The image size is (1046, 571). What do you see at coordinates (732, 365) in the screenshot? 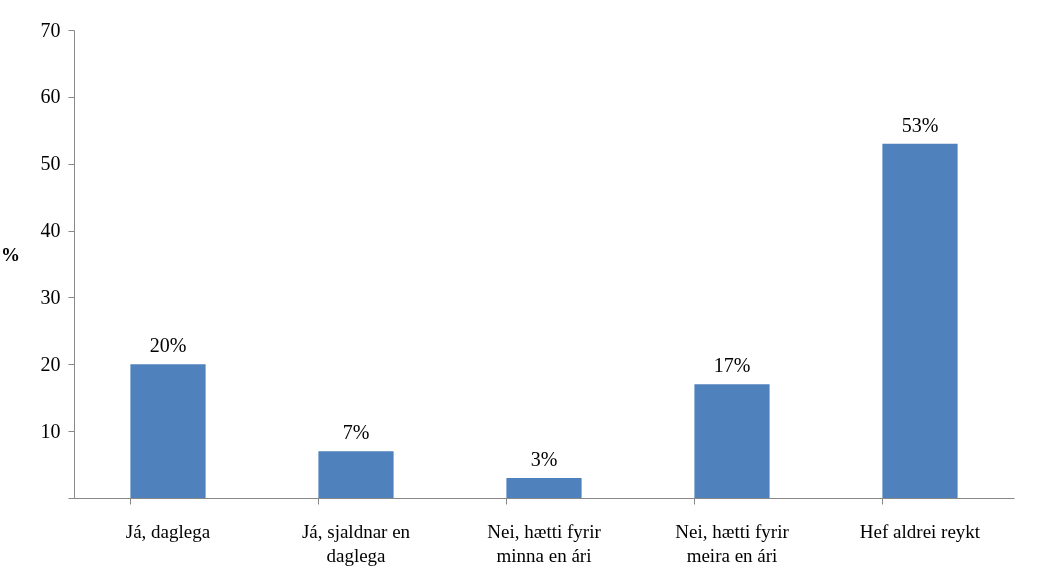
I see `data-label: 17%` at bounding box center [732, 365].